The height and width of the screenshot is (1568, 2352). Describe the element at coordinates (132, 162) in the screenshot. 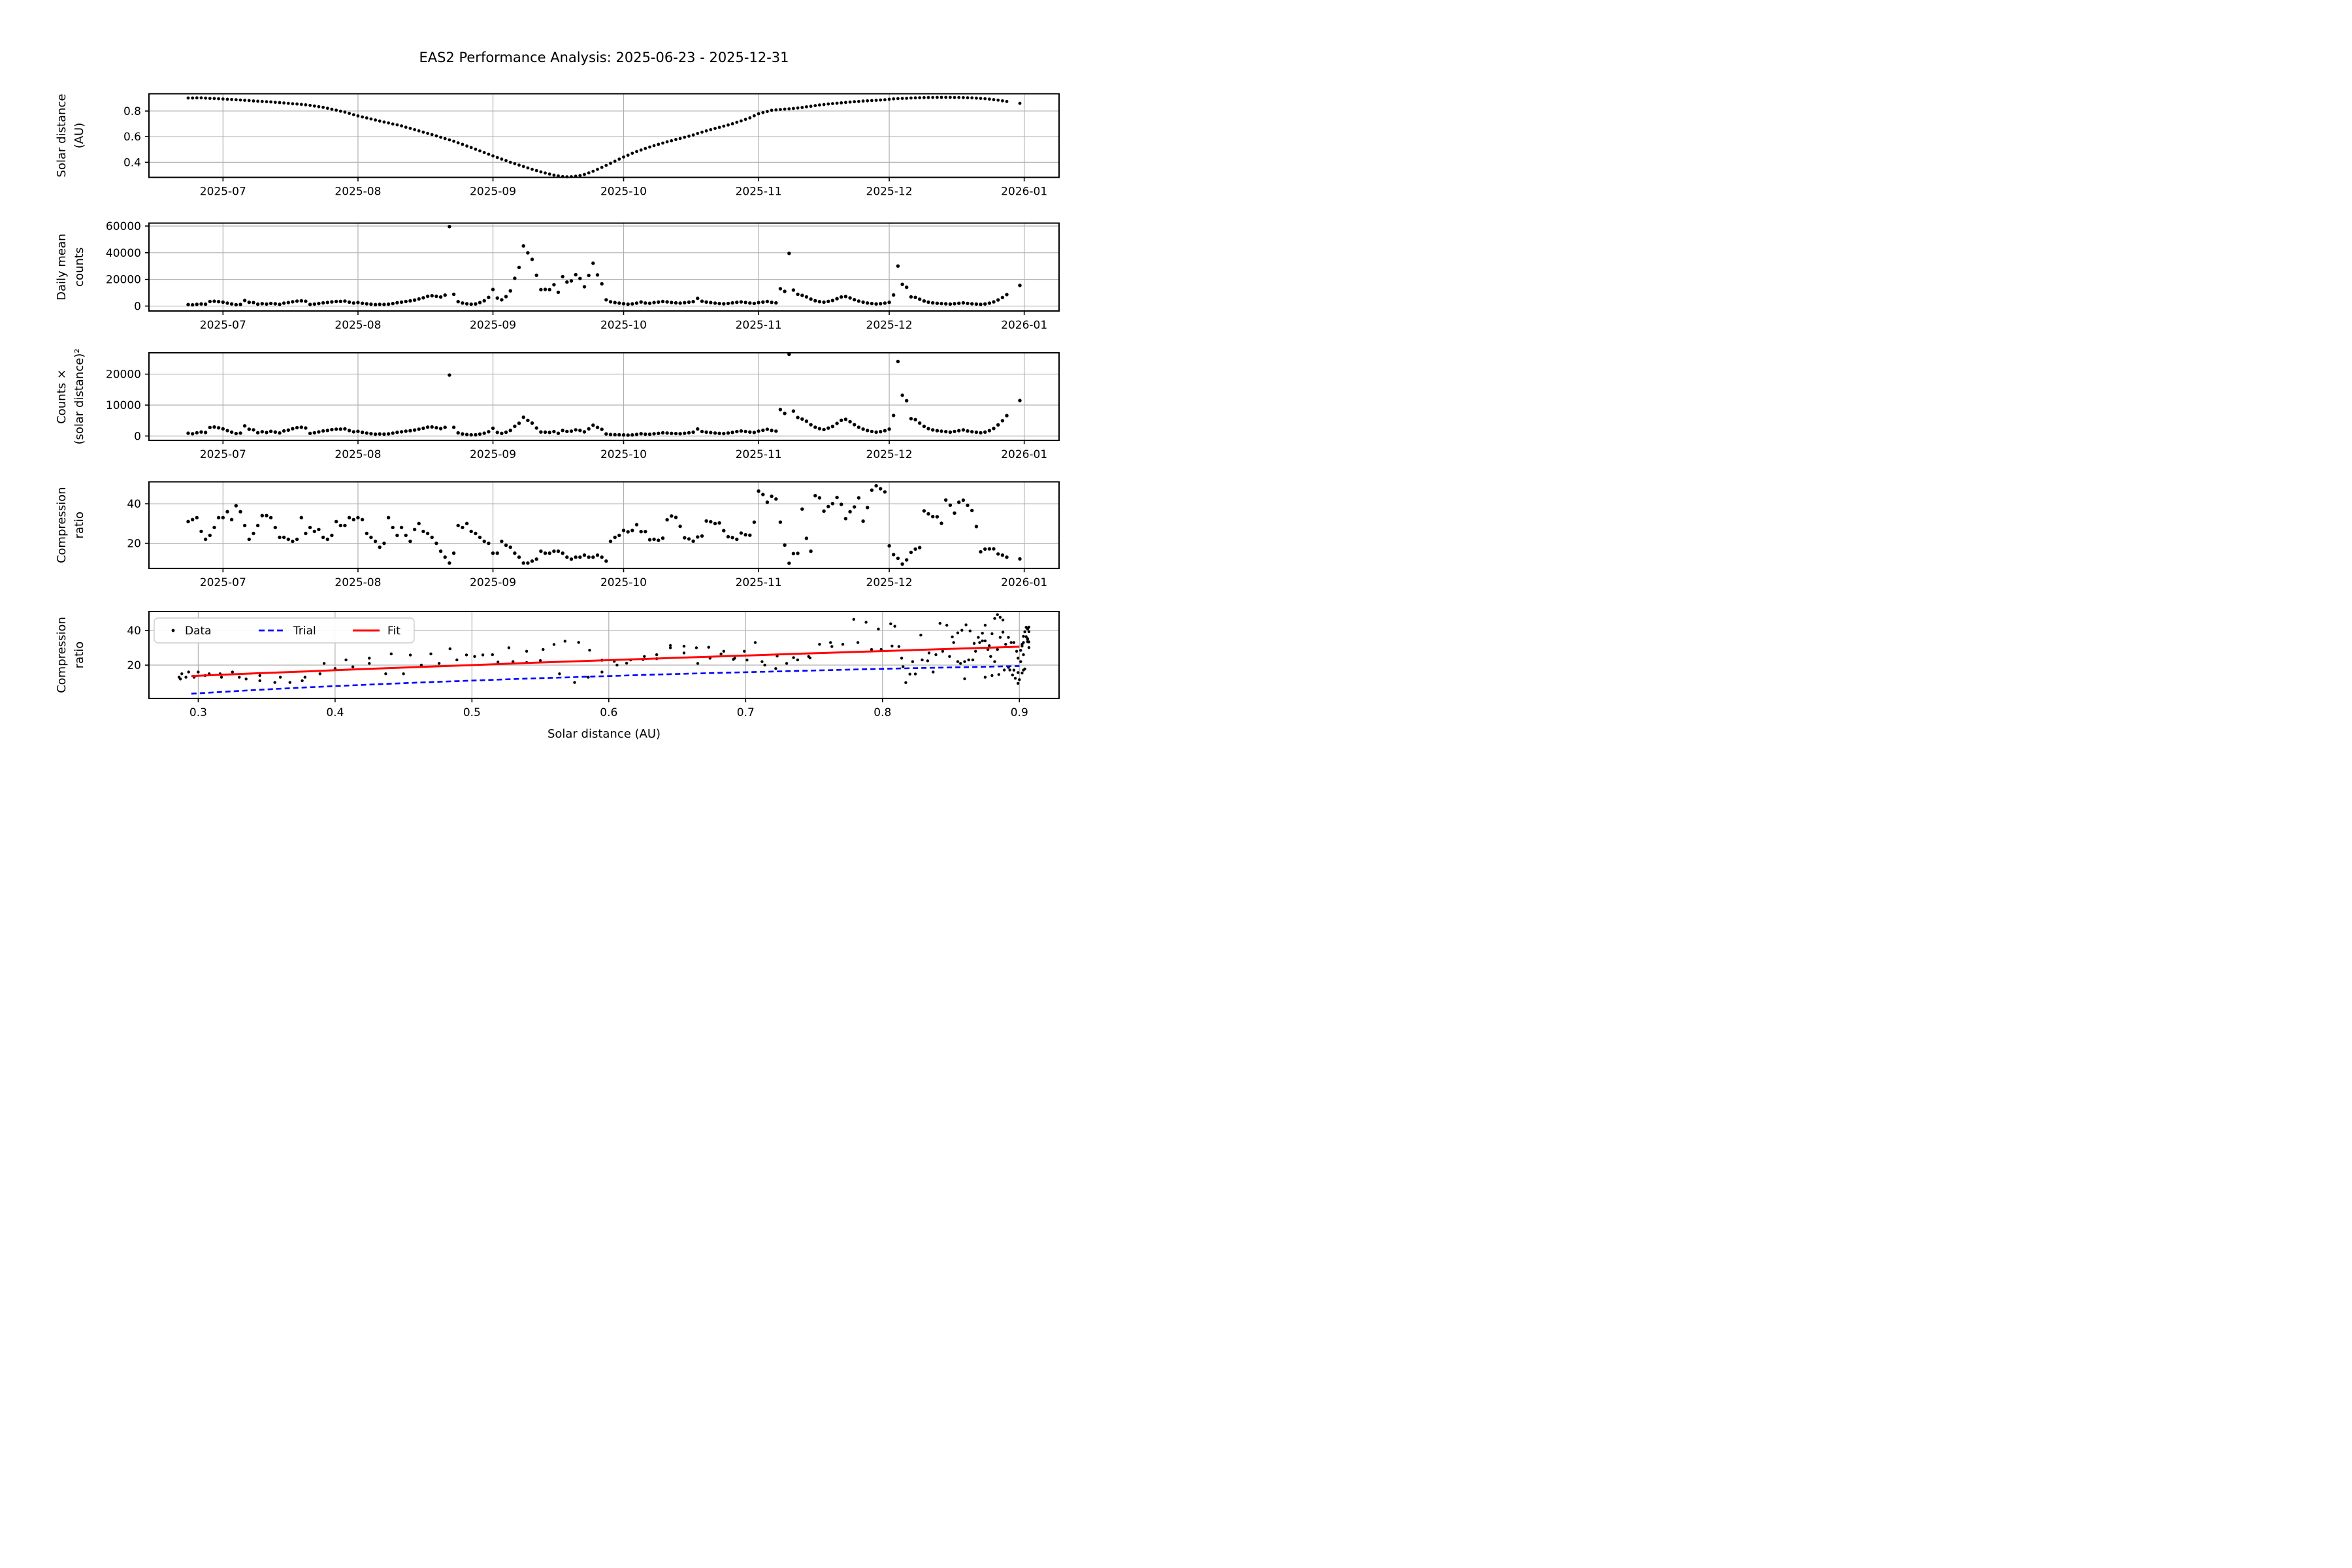

I see `y-tick-label: 0.4` at that location.